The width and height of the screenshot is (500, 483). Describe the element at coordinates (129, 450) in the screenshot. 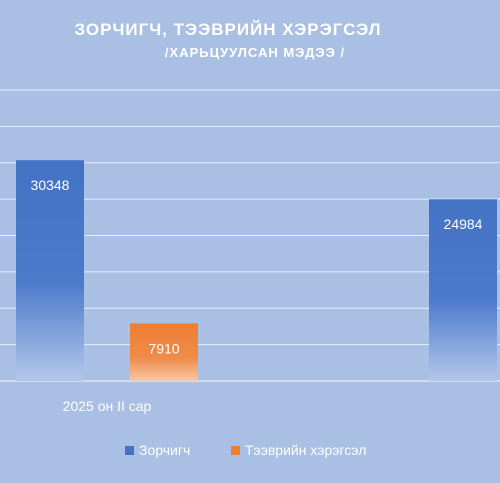

I see `legend-swatch-passengers` at that location.